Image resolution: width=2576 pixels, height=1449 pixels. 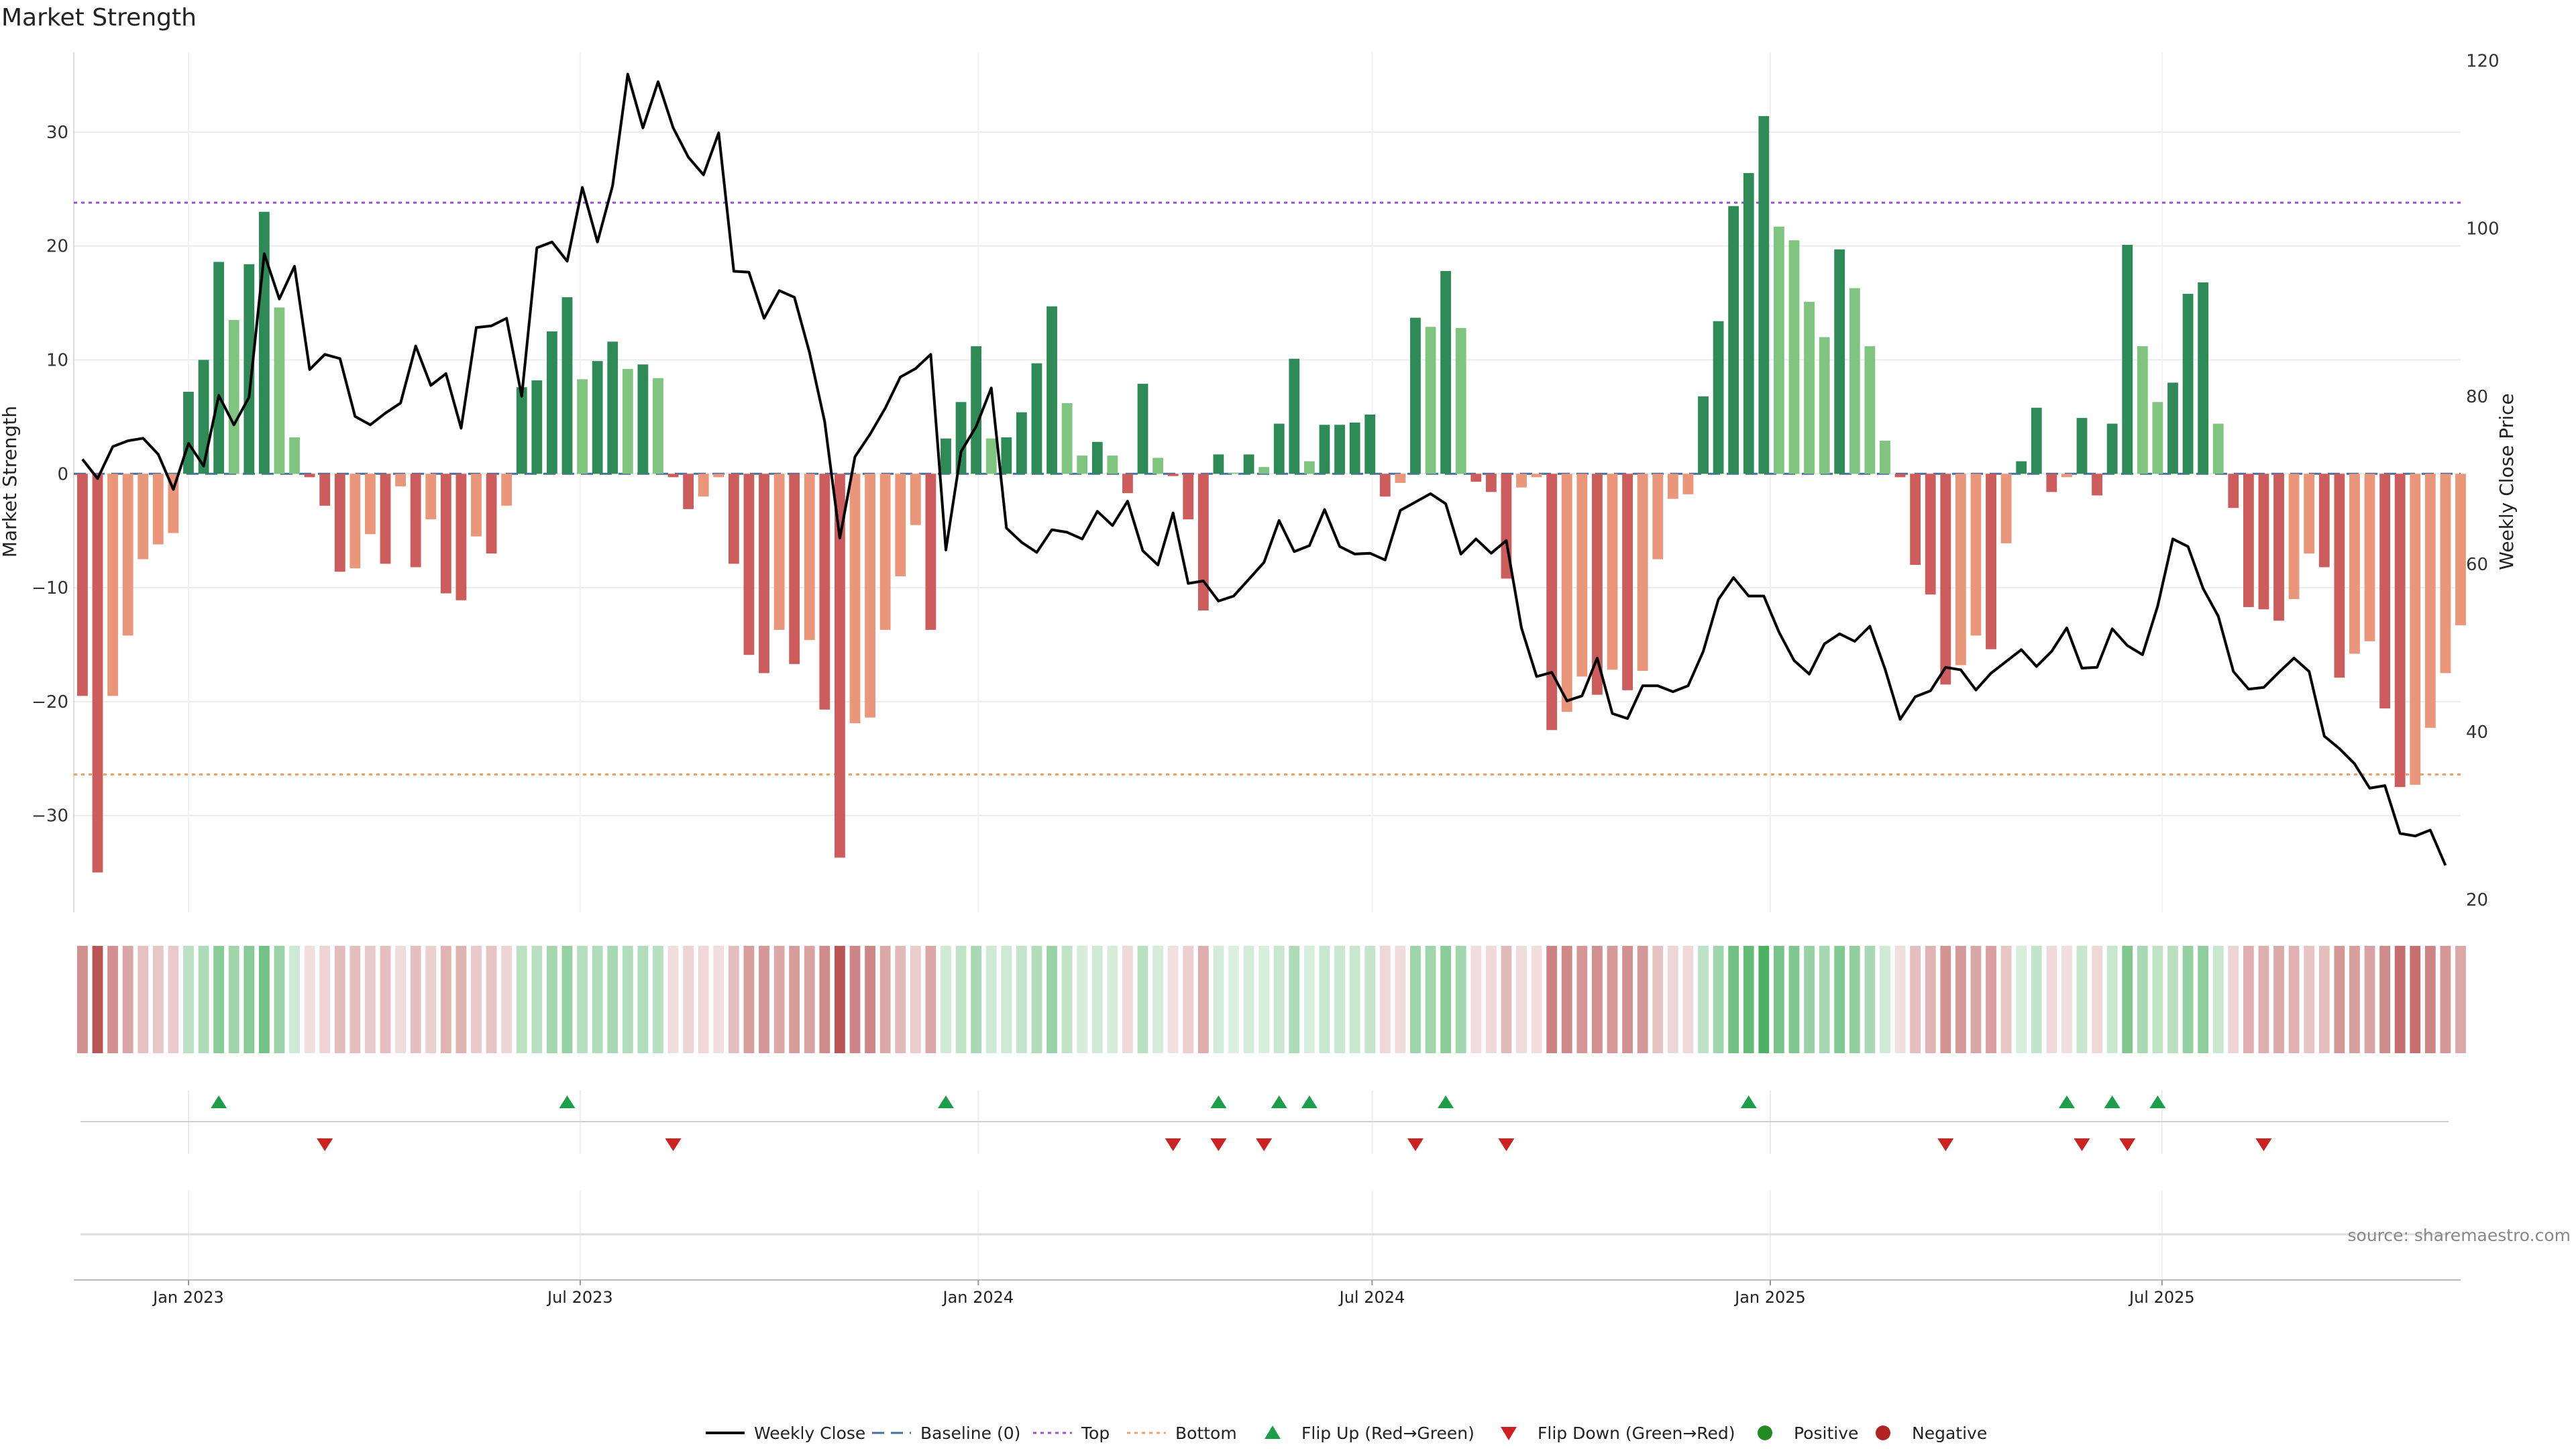 What do you see at coordinates (579, 1297) in the screenshot?
I see `x-tick-label: Jul 2023` at bounding box center [579, 1297].